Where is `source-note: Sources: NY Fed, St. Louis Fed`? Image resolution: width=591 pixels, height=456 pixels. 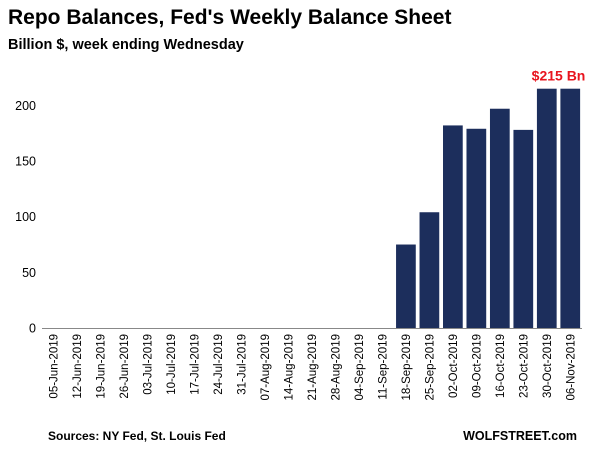
source-note: Sources: NY Fed, St. Louis Fed is located at coordinates (137, 436).